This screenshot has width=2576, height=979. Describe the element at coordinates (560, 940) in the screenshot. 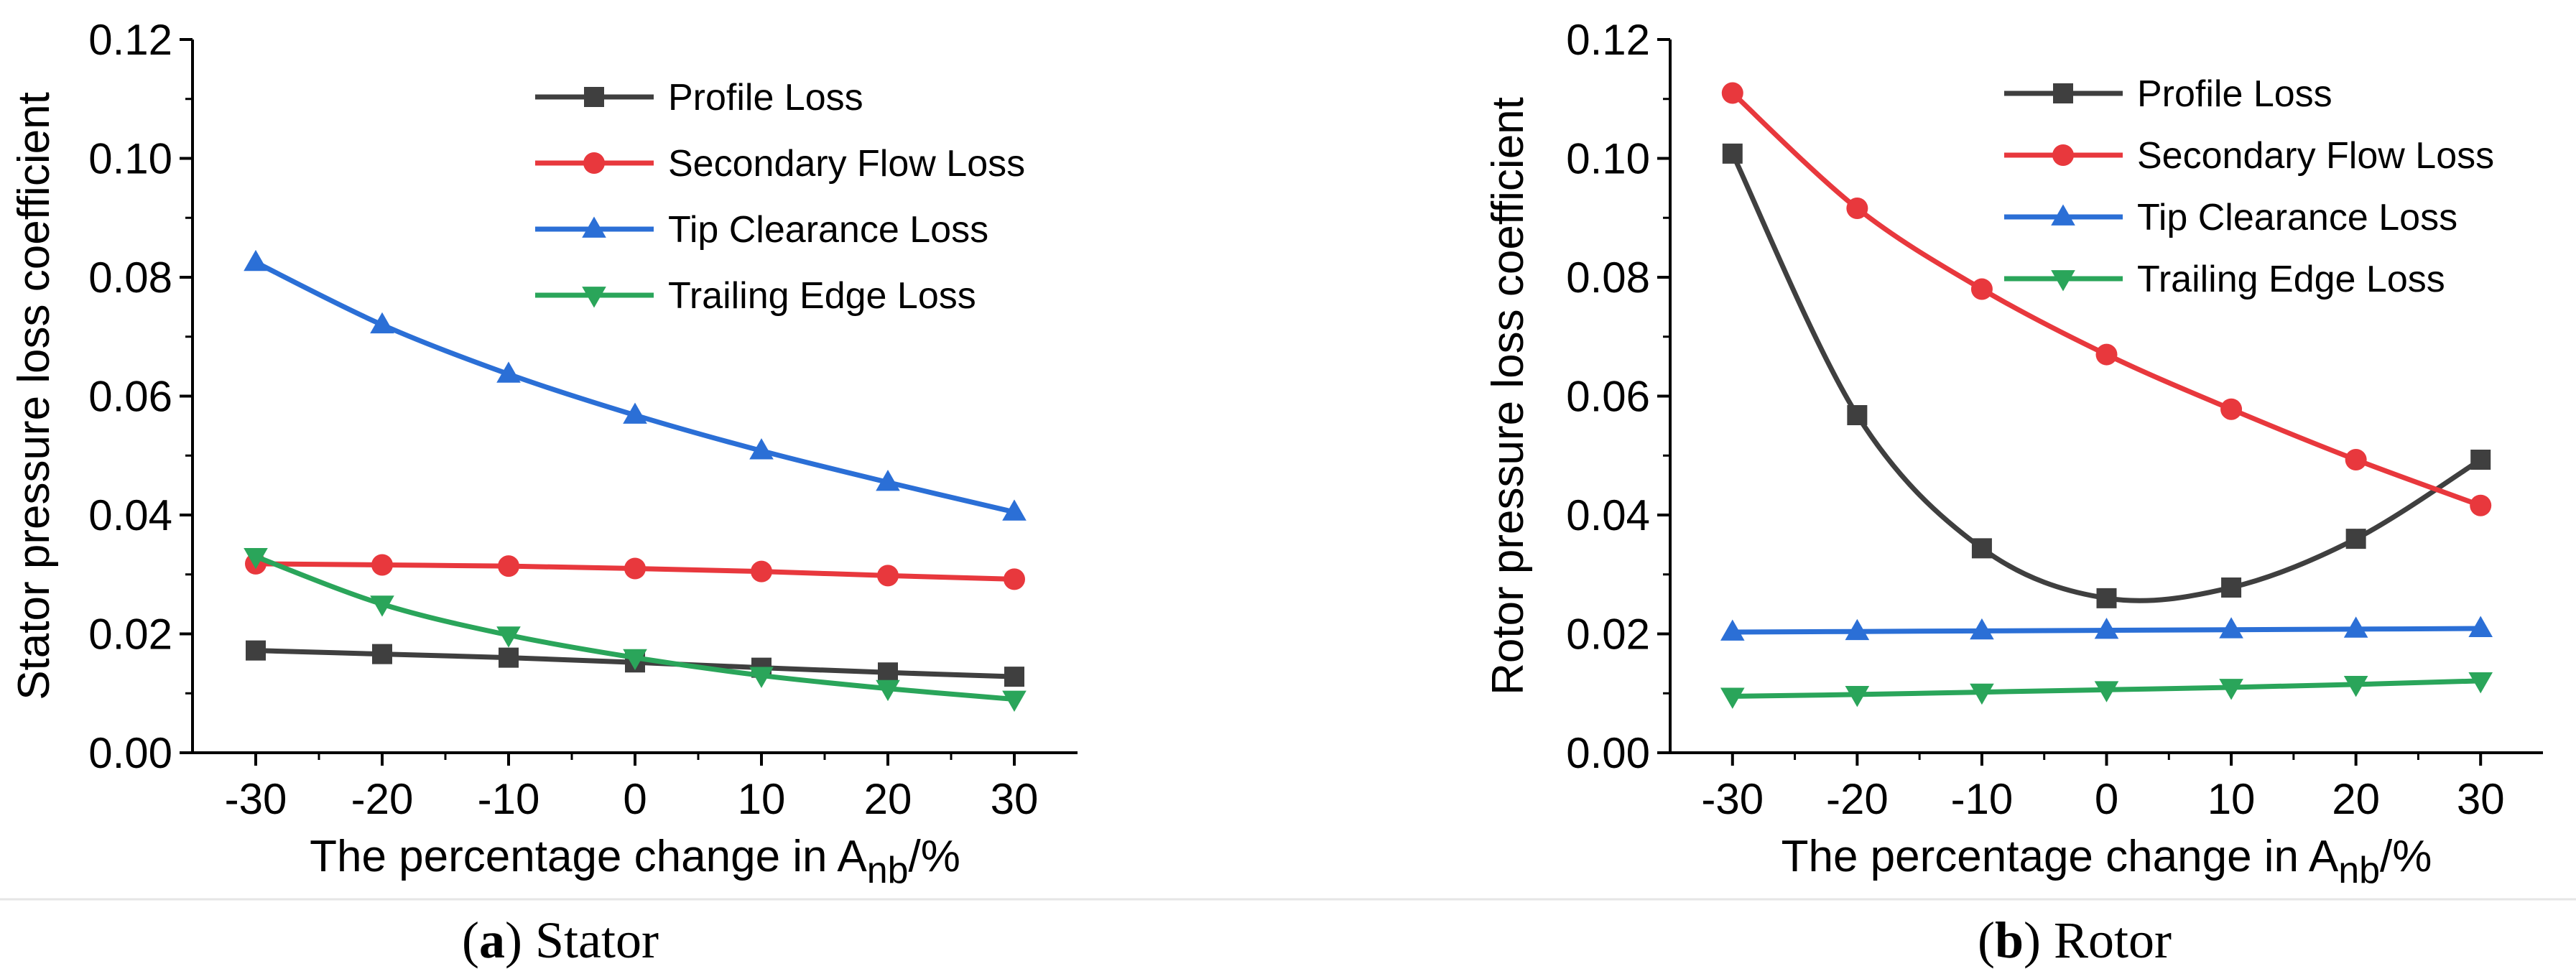

I see `caption-stator: (a) Stator` at that location.